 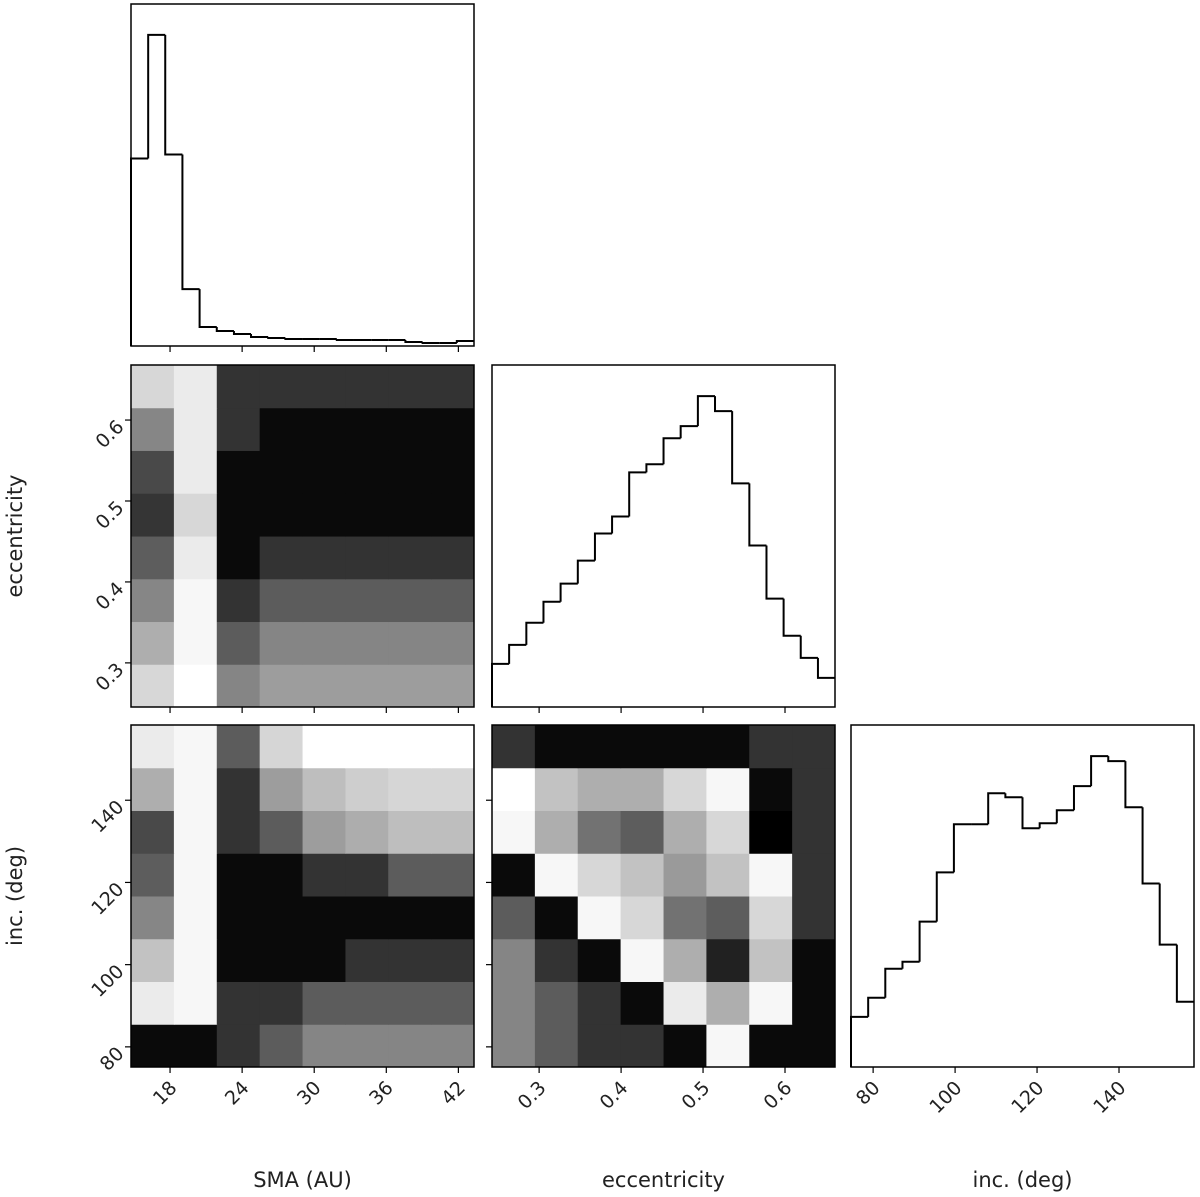 What do you see at coordinates (302, 1180) in the screenshot?
I see `x-axis-label: SMA (AU)` at bounding box center [302, 1180].